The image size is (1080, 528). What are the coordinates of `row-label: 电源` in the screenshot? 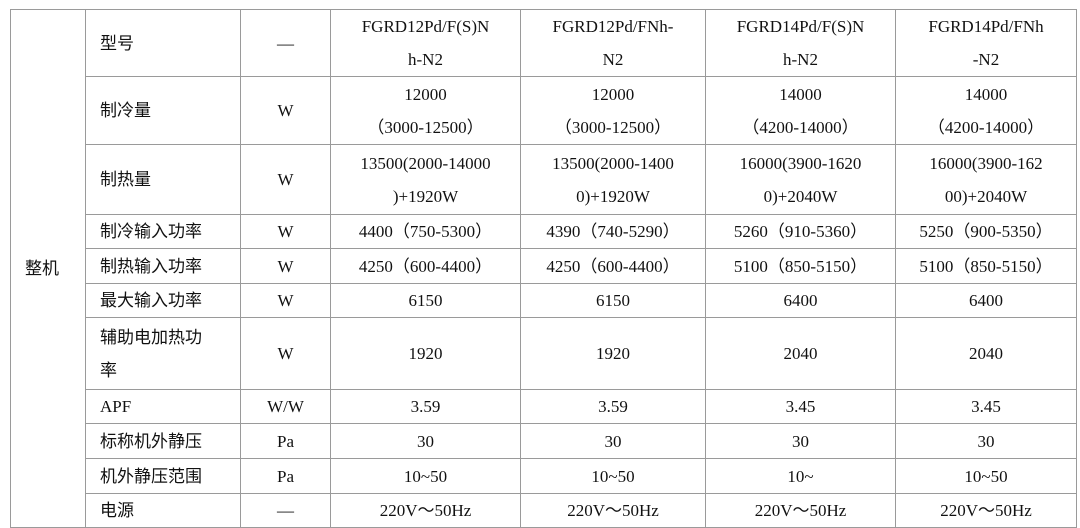 It's located at (163, 510).